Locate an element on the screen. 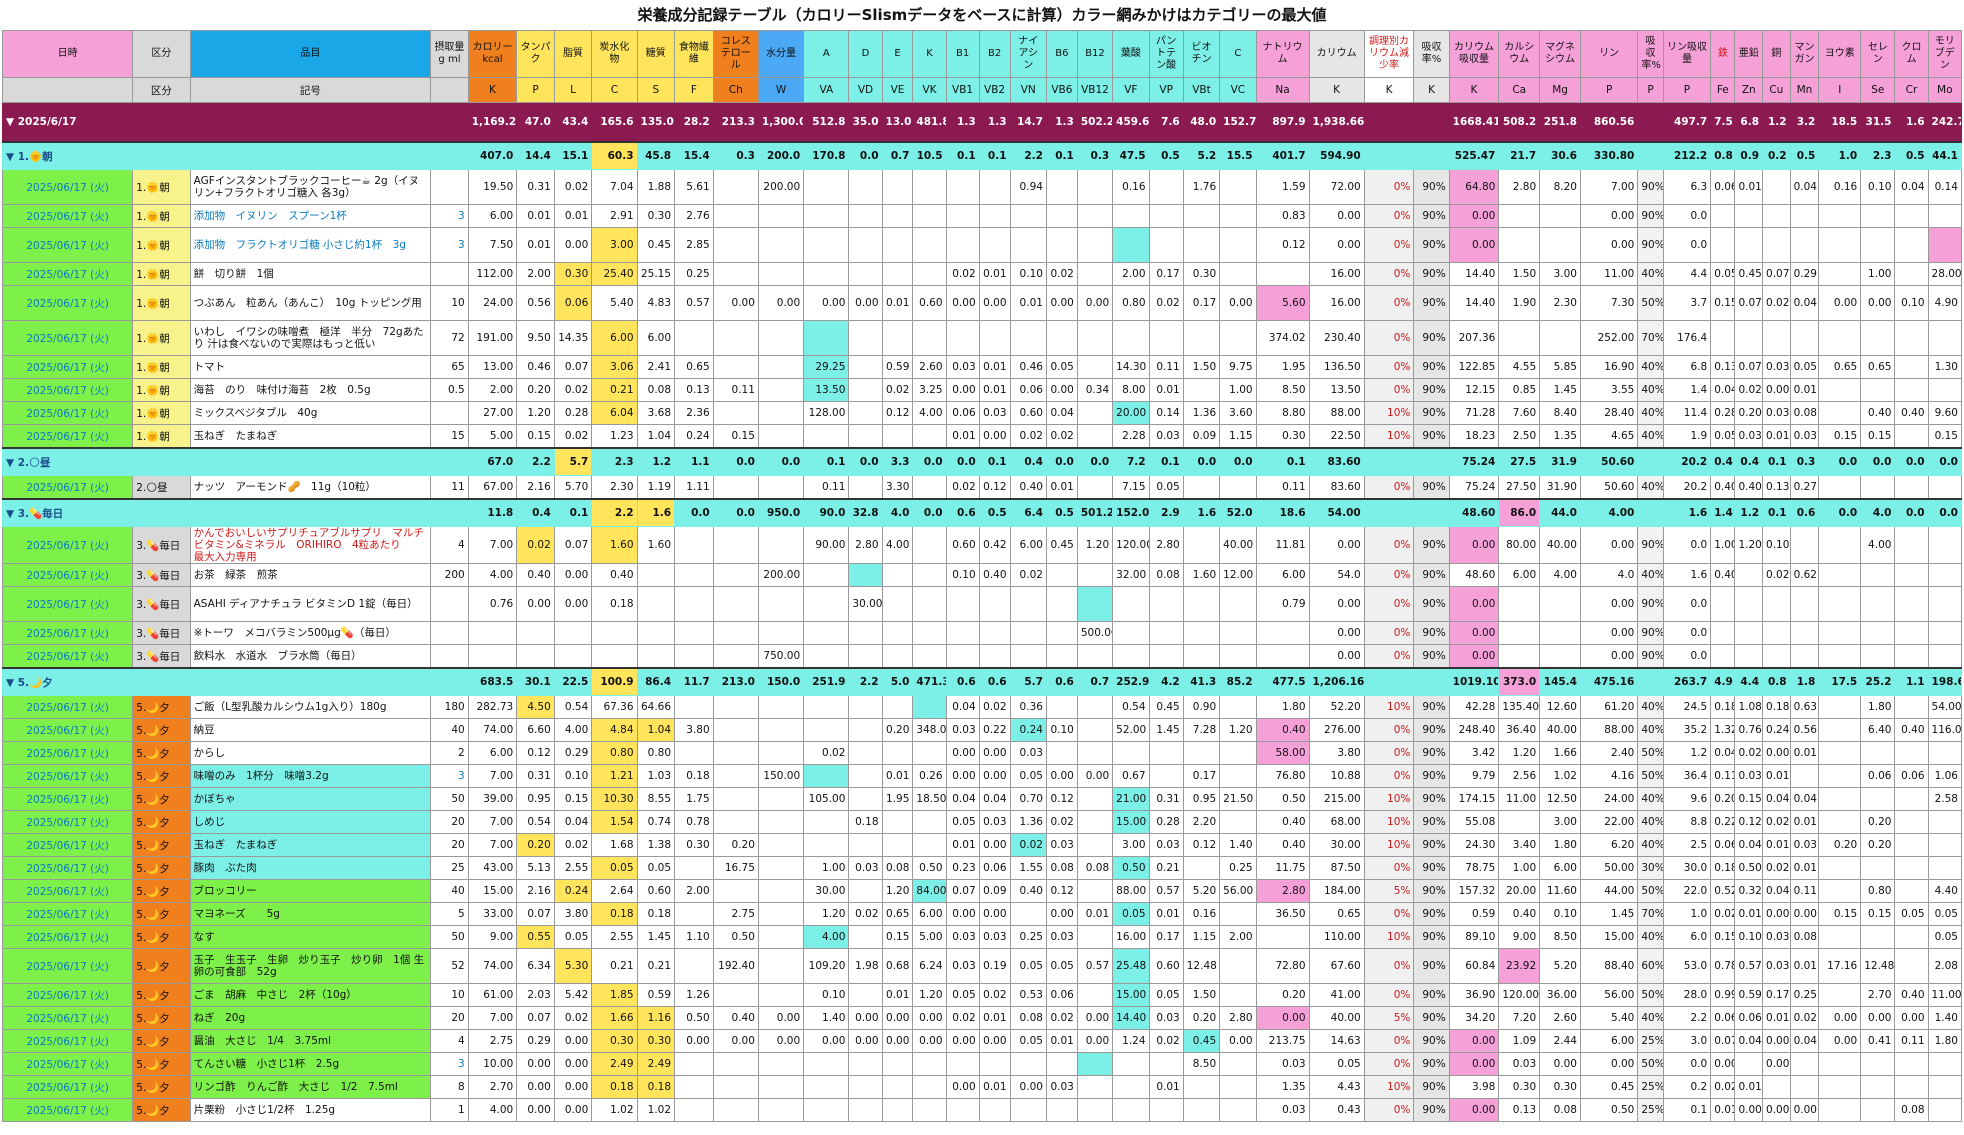  row-value: 6.0 is located at coordinates (1687, 937).